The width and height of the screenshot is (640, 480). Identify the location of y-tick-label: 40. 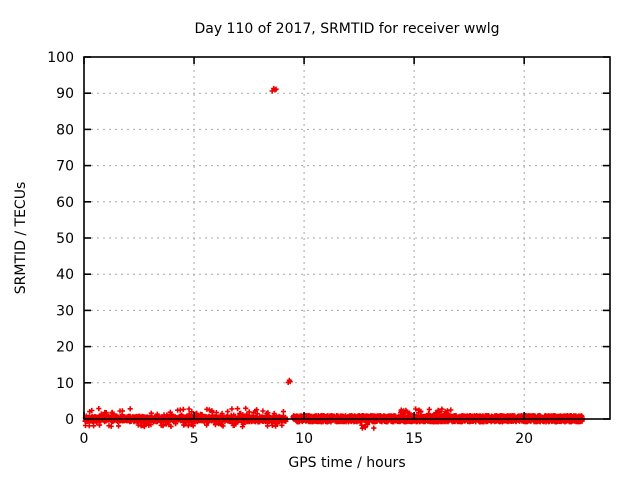
(65, 275).